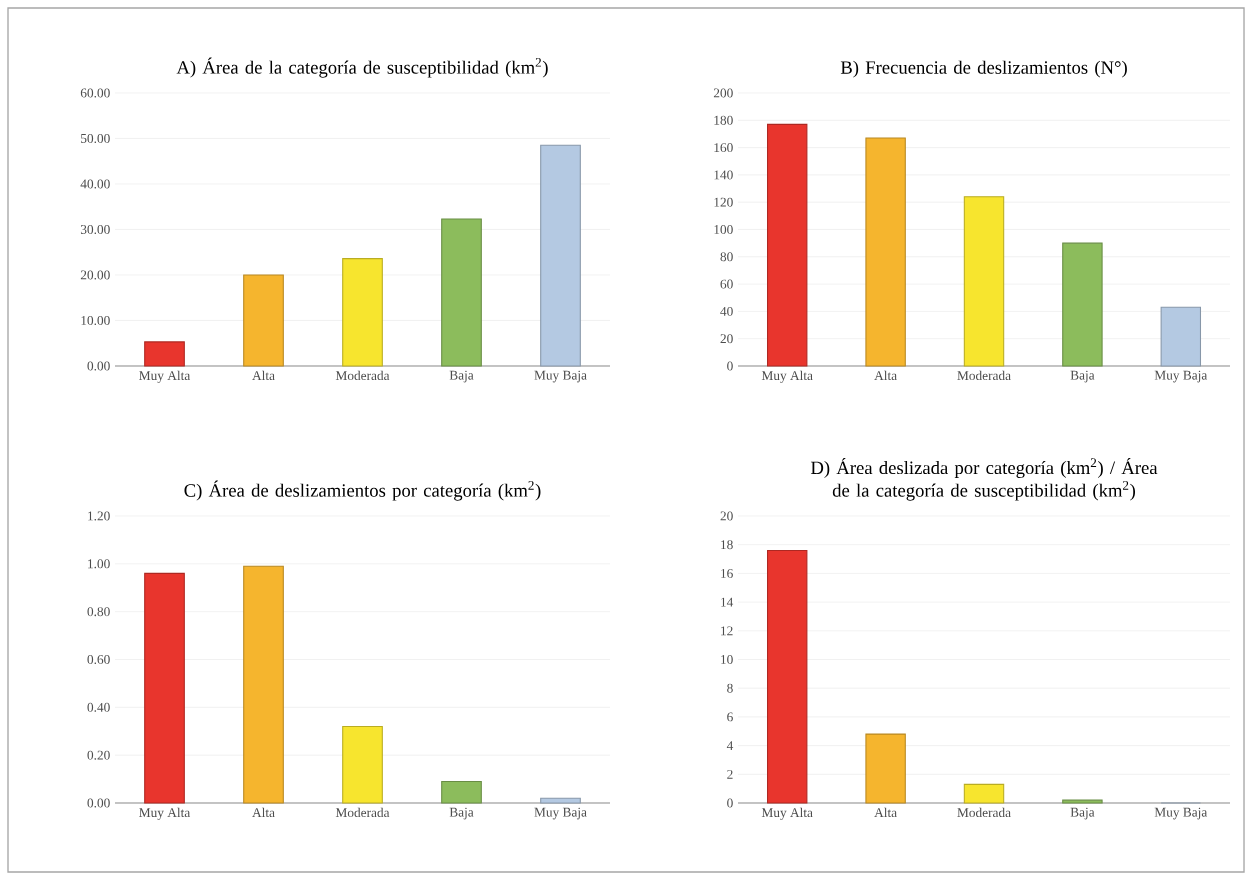 This screenshot has width=1248, height=876. What do you see at coordinates (95, 320) in the screenshot?
I see `y-tick-label: 10.00` at bounding box center [95, 320].